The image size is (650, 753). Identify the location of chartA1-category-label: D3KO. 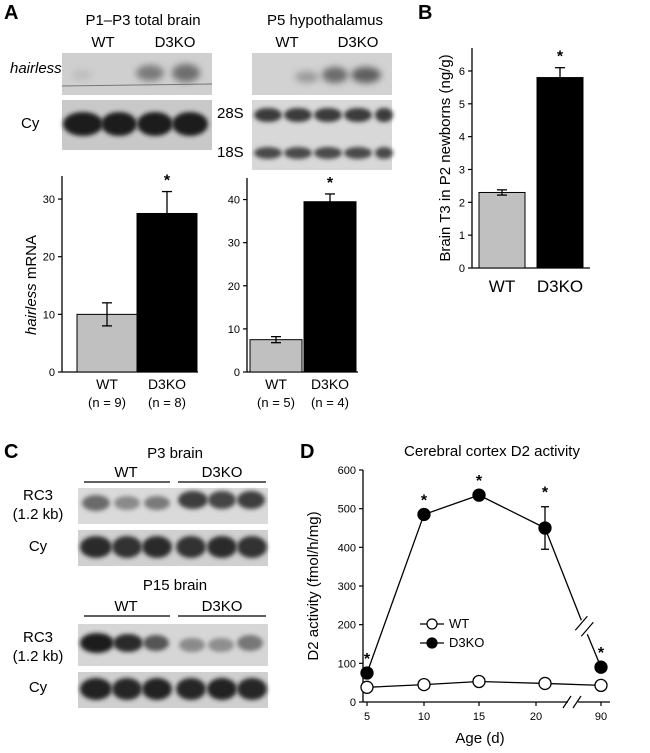
(167, 384).